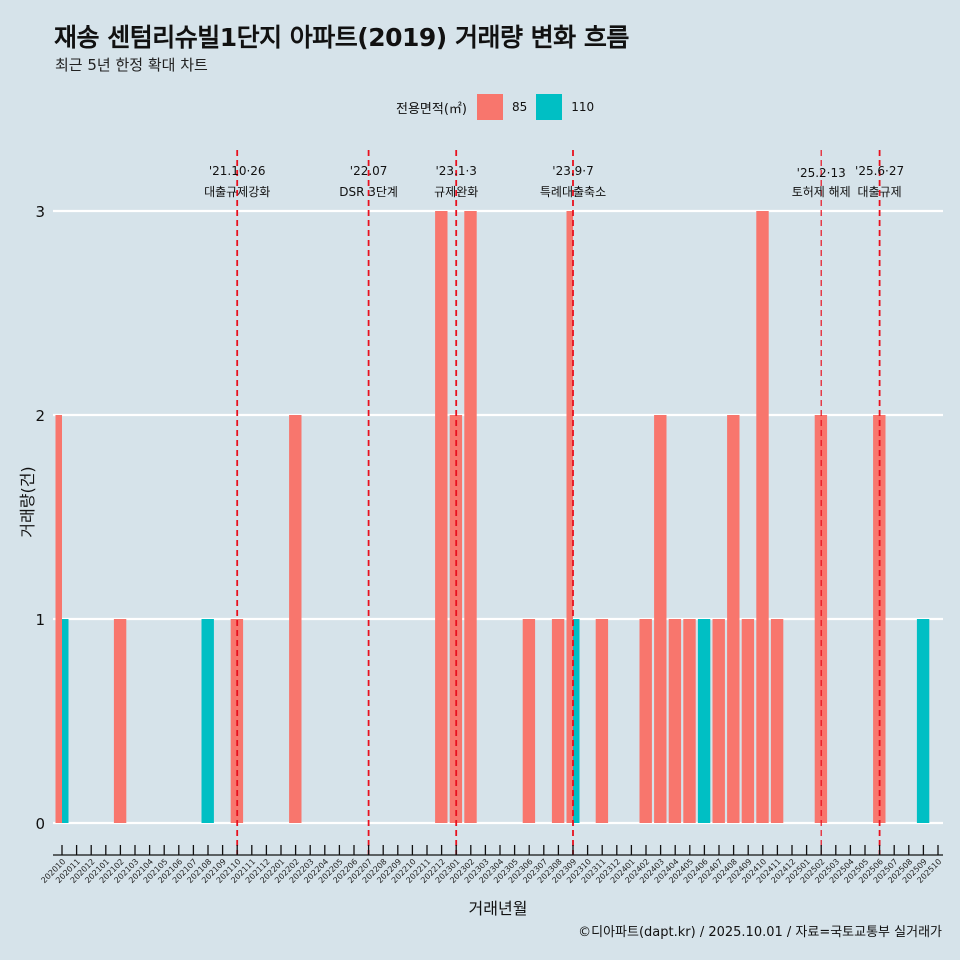 The width and height of the screenshot is (960, 960). I want to click on annotation-date: '23.1·3, so click(455, 171).